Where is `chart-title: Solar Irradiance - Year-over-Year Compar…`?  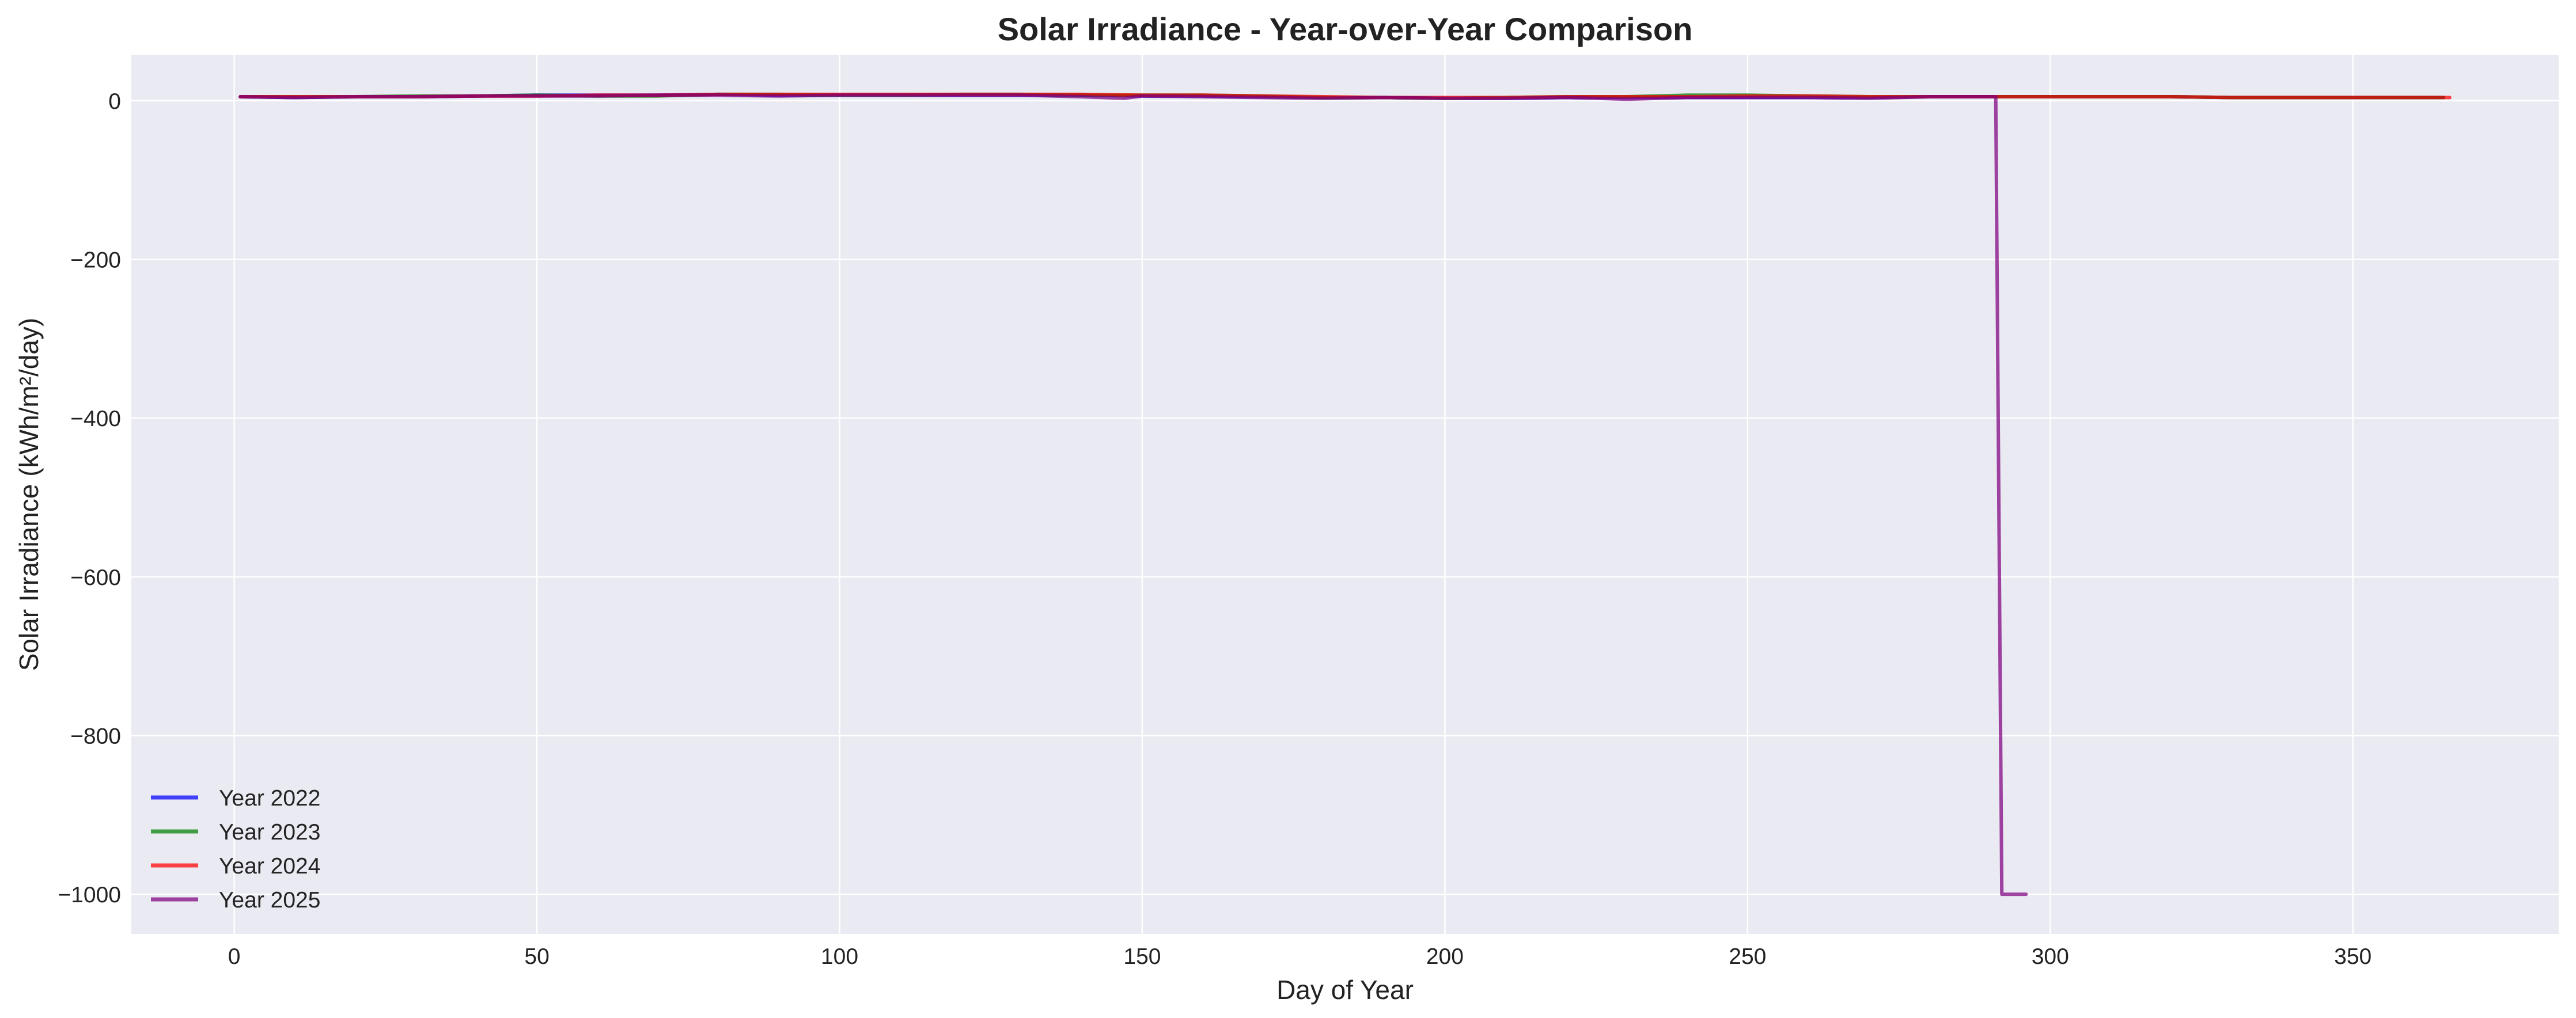
chart-title: Solar Irradiance - Year-over-Year Compar… is located at coordinates (1345, 29).